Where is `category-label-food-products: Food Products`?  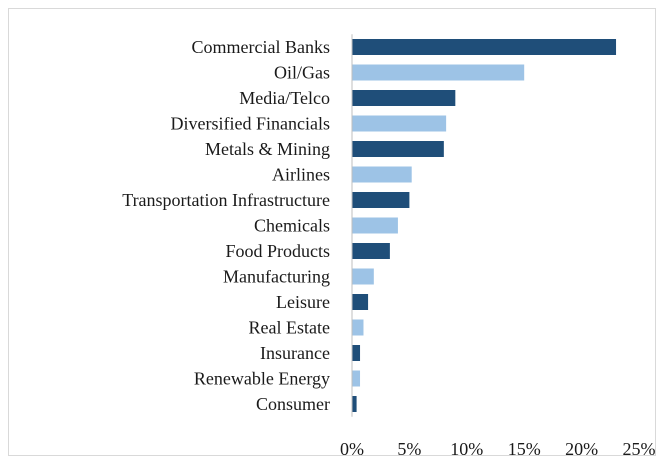
category-label-food-products: Food Products is located at coordinates (277, 251).